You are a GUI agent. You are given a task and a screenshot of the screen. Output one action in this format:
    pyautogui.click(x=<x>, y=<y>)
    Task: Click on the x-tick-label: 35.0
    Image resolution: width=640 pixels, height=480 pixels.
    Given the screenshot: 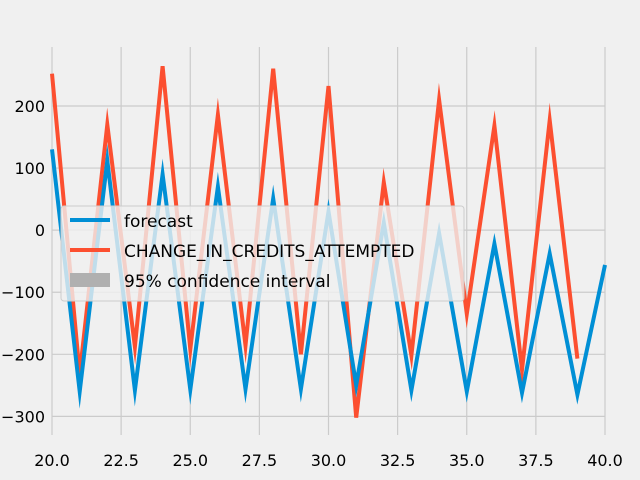 What is the action you would take?
    pyautogui.click(x=467, y=460)
    